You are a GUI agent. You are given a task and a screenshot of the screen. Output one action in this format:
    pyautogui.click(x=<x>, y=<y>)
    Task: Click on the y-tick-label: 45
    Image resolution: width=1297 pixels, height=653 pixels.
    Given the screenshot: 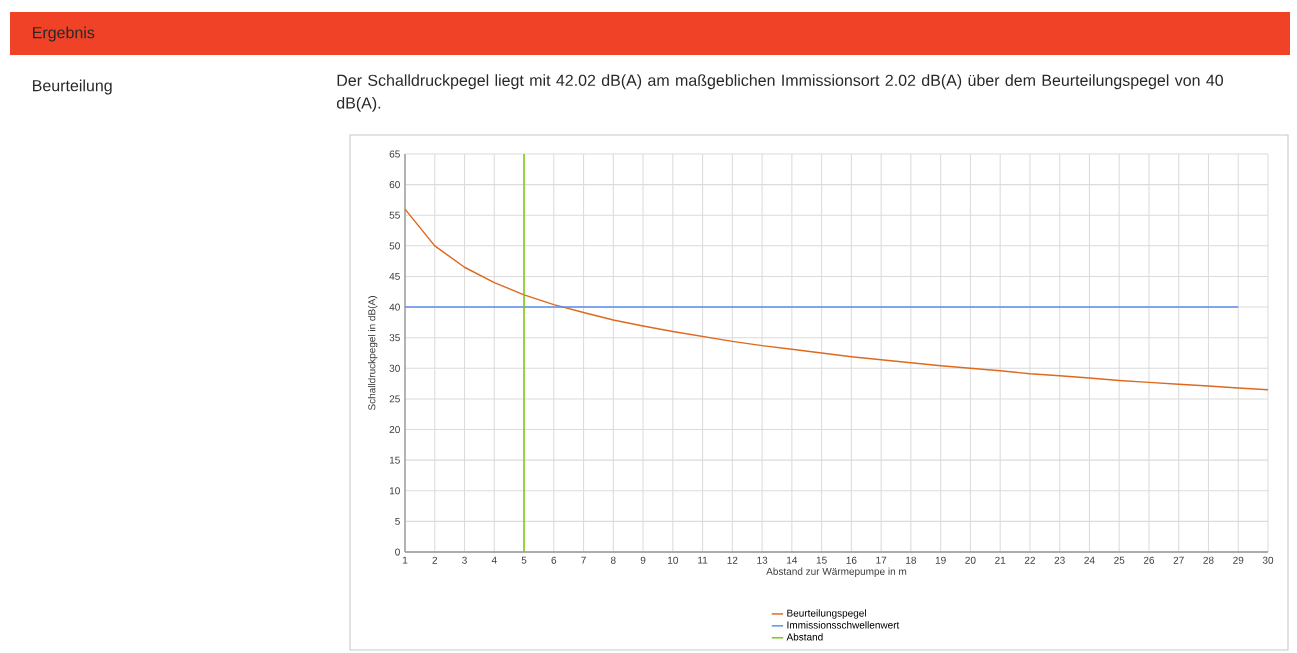 What is the action you would take?
    pyautogui.click(x=394, y=276)
    